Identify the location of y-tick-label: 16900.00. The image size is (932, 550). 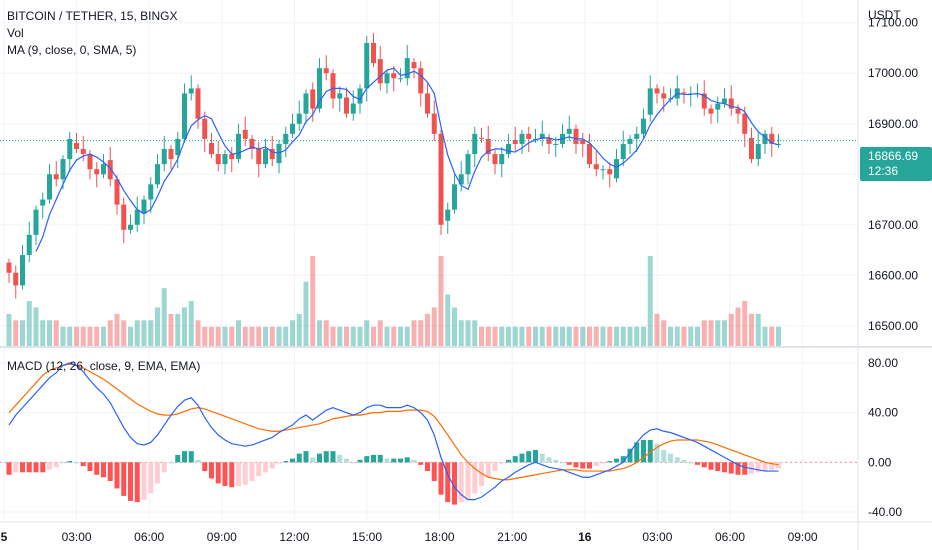
(893, 124).